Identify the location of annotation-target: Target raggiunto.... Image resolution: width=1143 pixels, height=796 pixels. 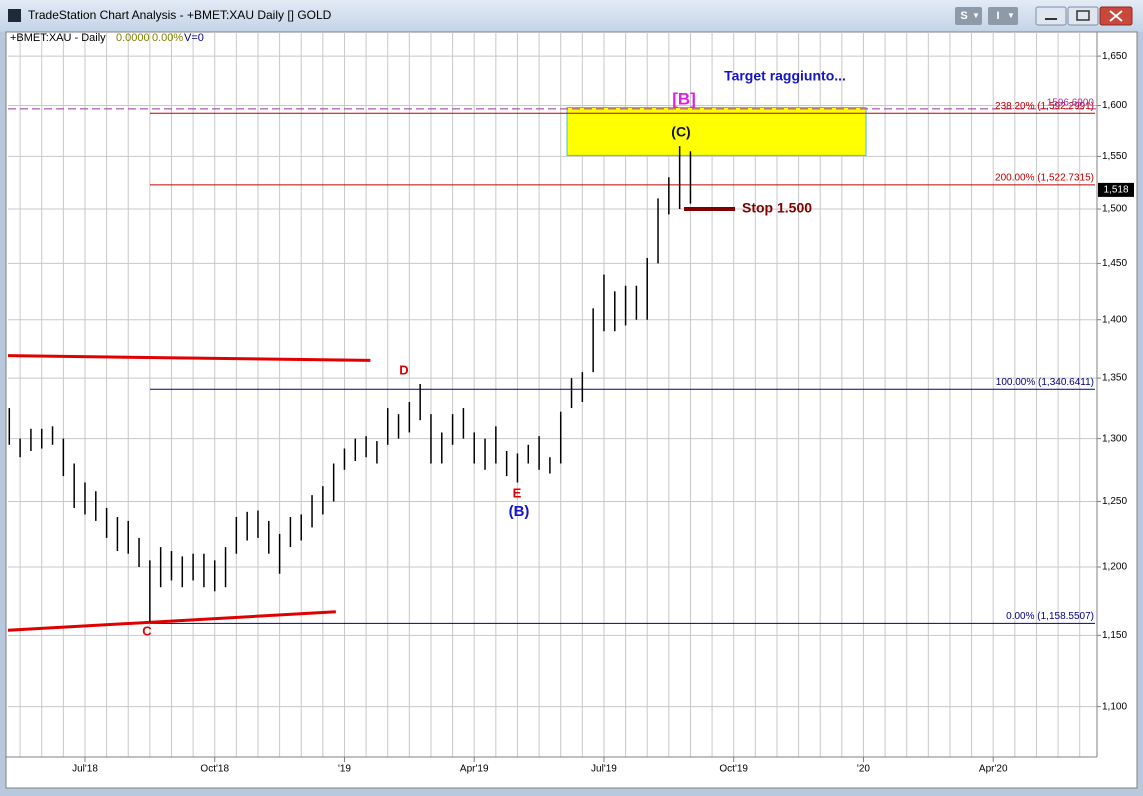
(785, 76).